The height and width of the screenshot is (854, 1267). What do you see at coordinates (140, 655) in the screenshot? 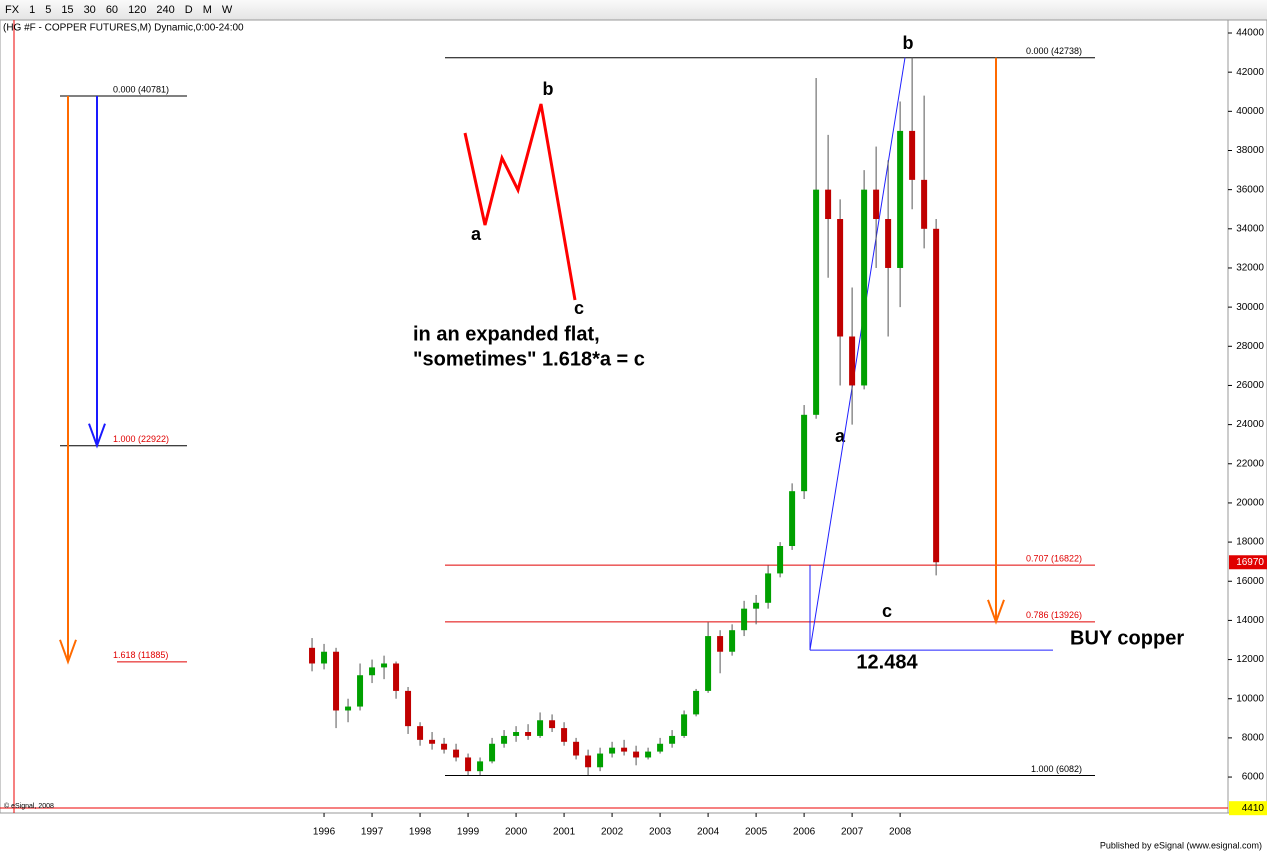
I see `fib-label: 1.618 (11885)` at bounding box center [140, 655].